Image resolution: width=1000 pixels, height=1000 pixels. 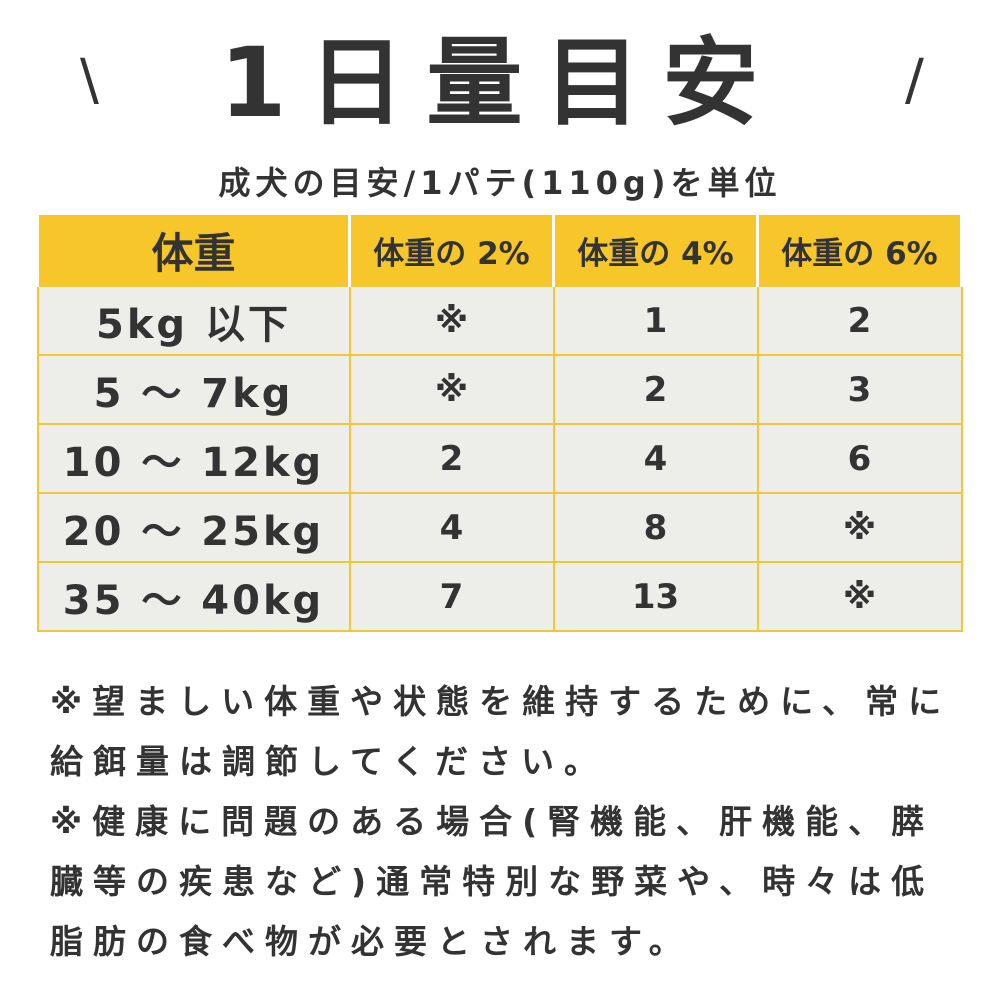 What do you see at coordinates (329, 761) in the screenshot?
I see `note-line: 給餌量は調節してください。` at bounding box center [329, 761].